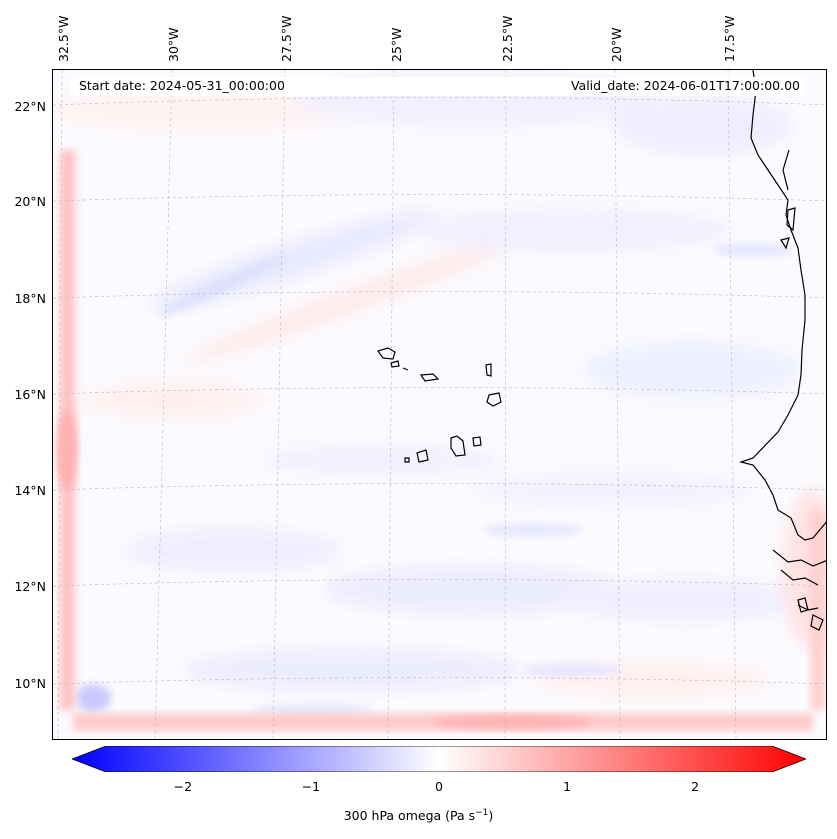  What do you see at coordinates (409, 816) in the screenshot?
I see `colorbar-label-main: 300 hPa omega (Pa s` at bounding box center [409, 816].